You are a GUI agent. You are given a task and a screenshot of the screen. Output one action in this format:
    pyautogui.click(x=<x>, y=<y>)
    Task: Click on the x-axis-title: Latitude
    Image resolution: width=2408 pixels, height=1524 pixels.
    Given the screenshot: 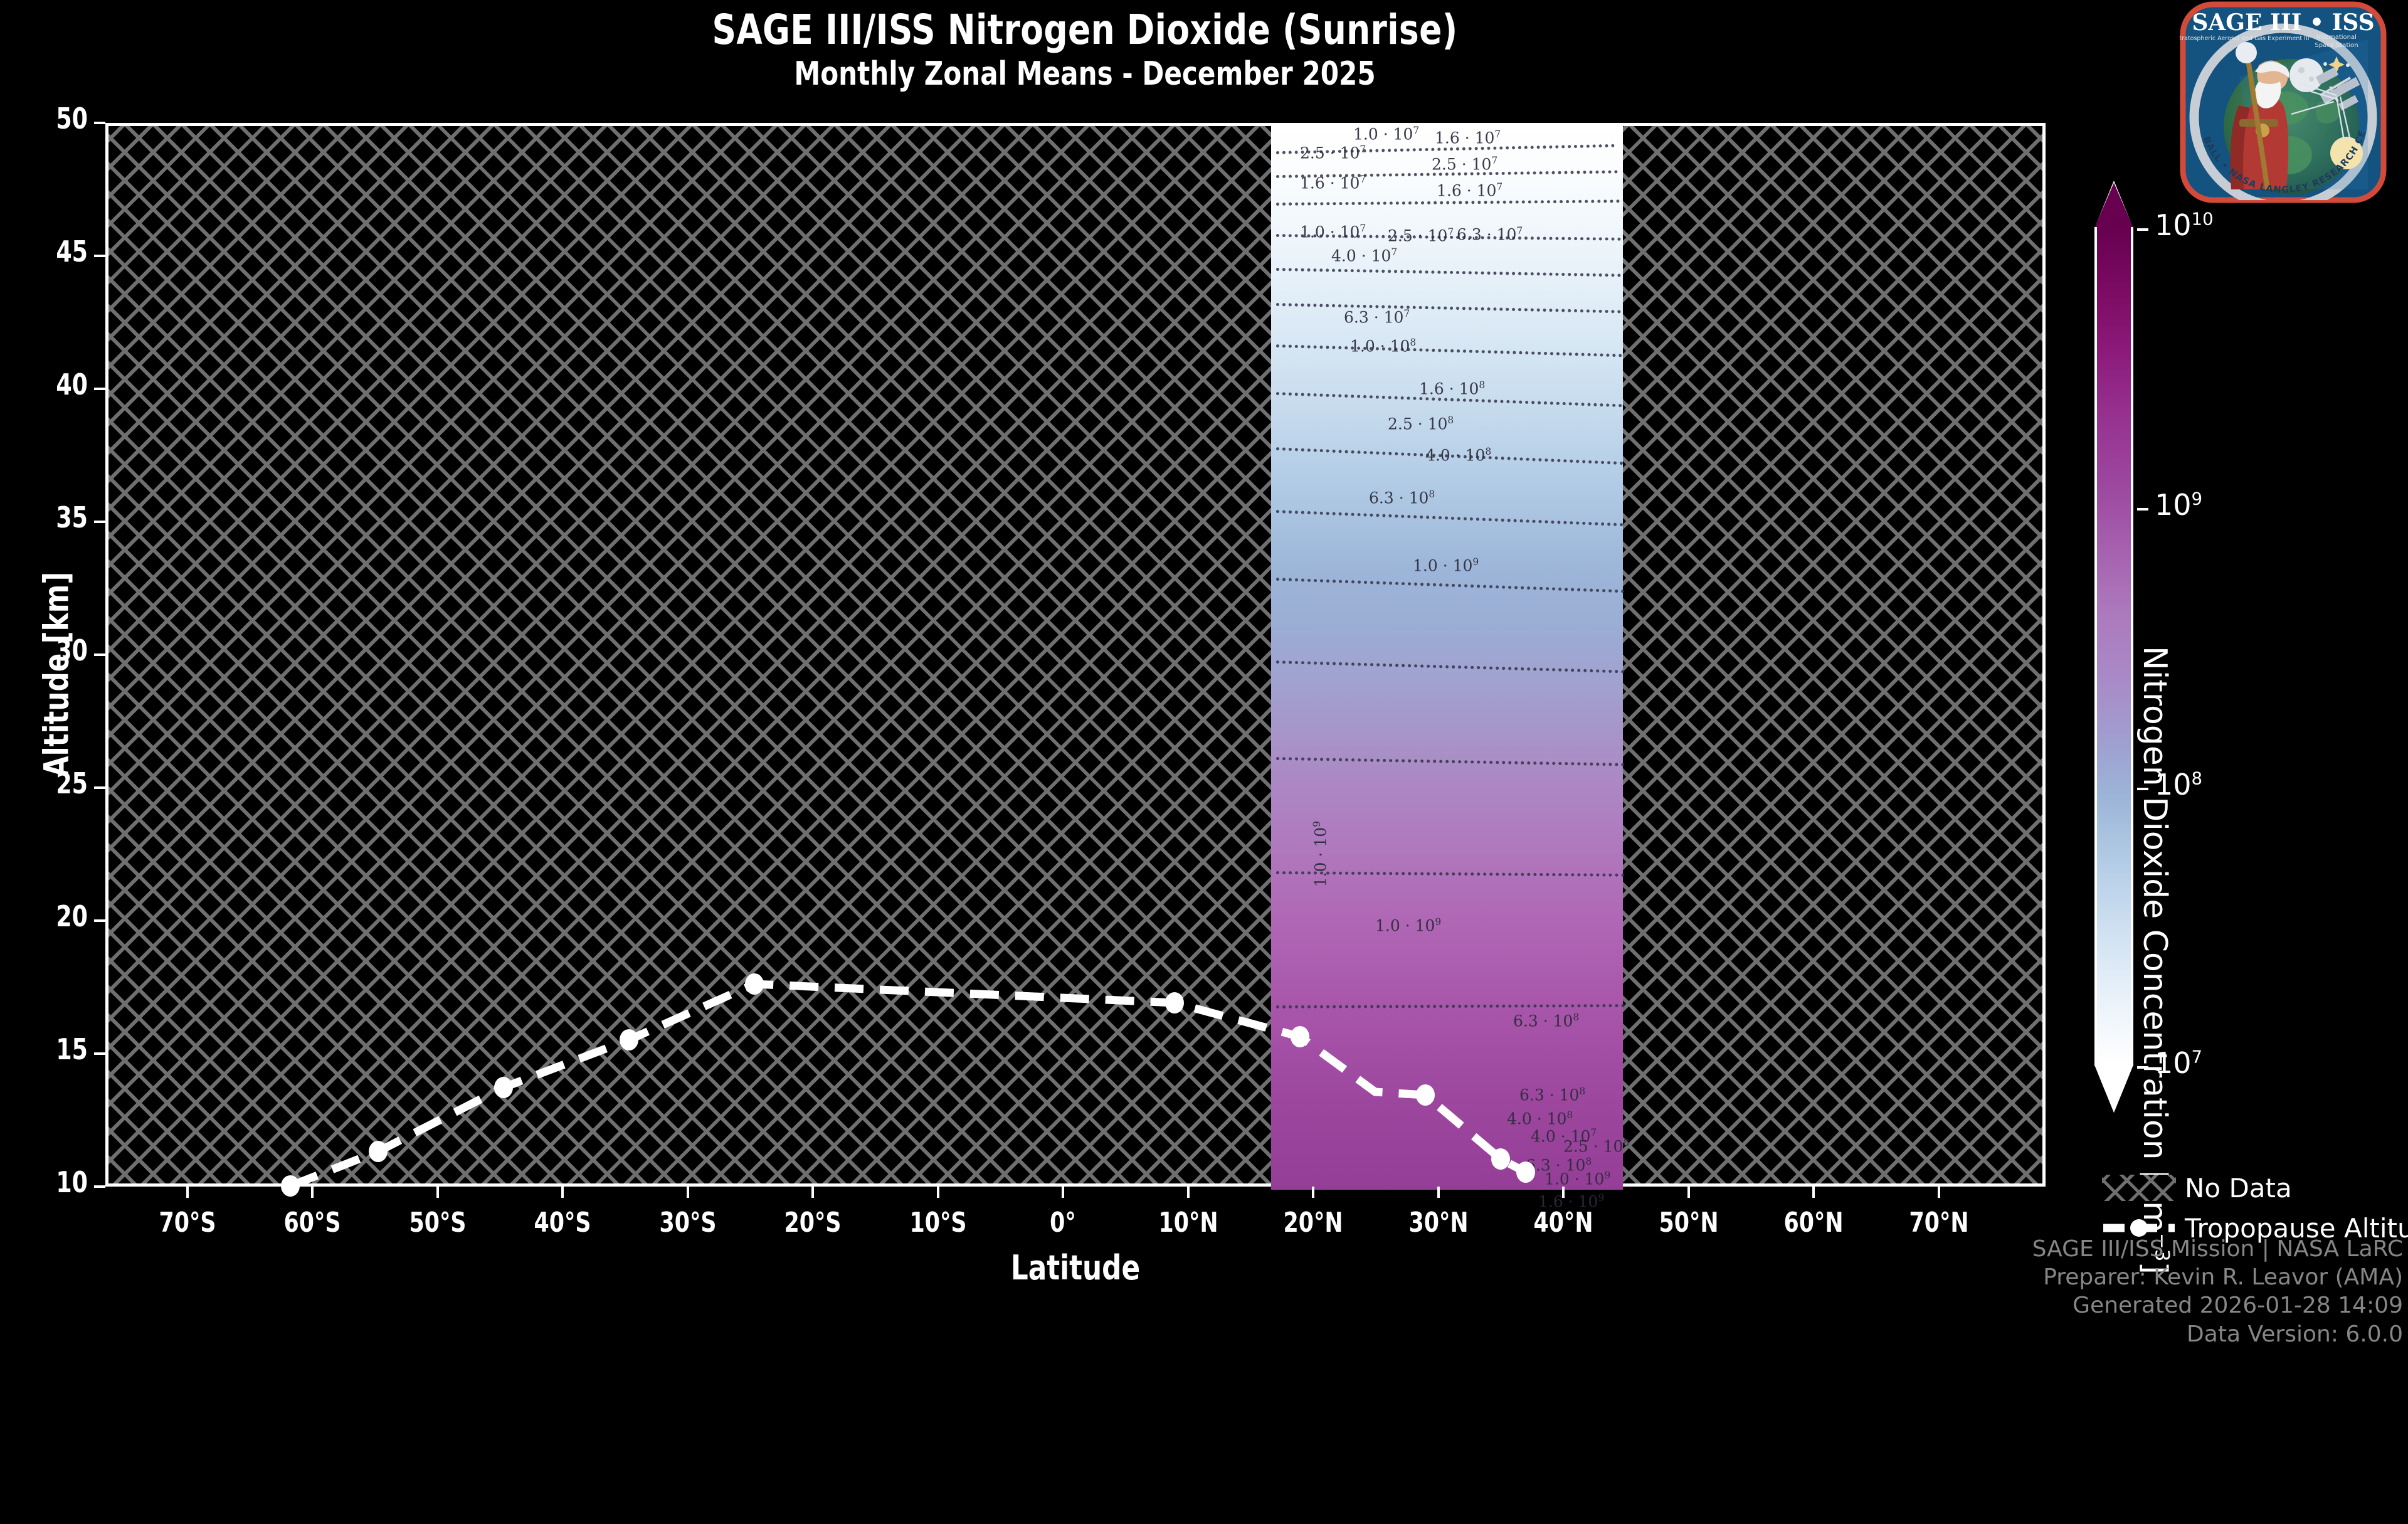 What is the action you would take?
    pyautogui.click(x=1075, y=1268)
    